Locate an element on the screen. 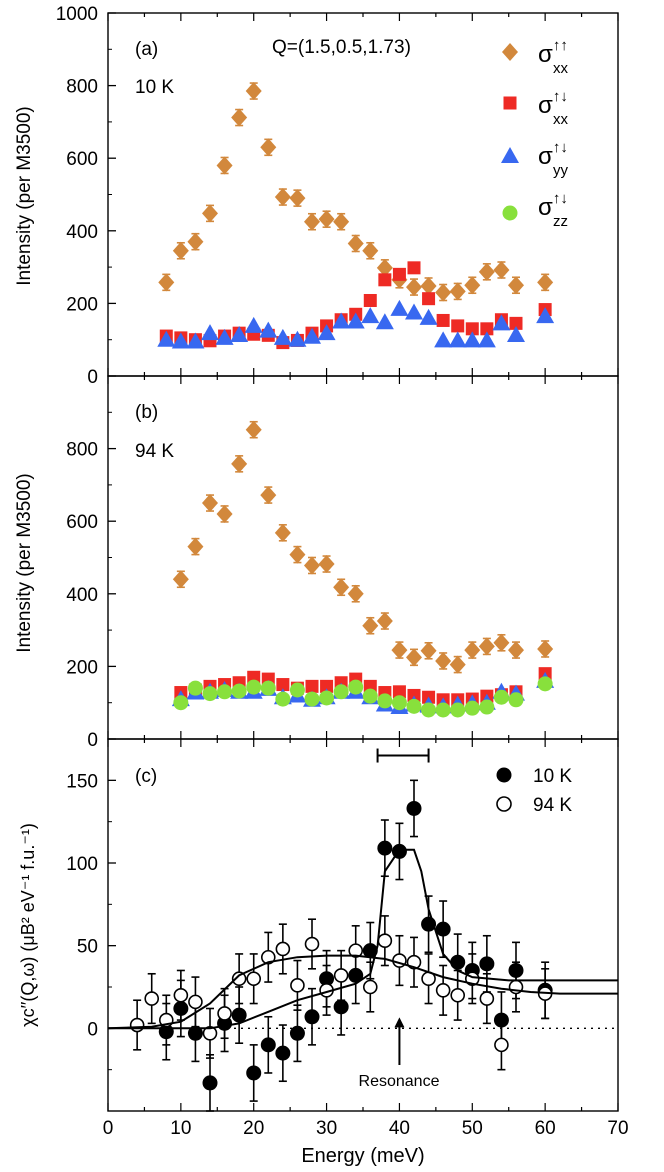 Image resolution: width=664 pixels, height=1172 pixels. legend-marker-10k is located at coordinates (504, 775).